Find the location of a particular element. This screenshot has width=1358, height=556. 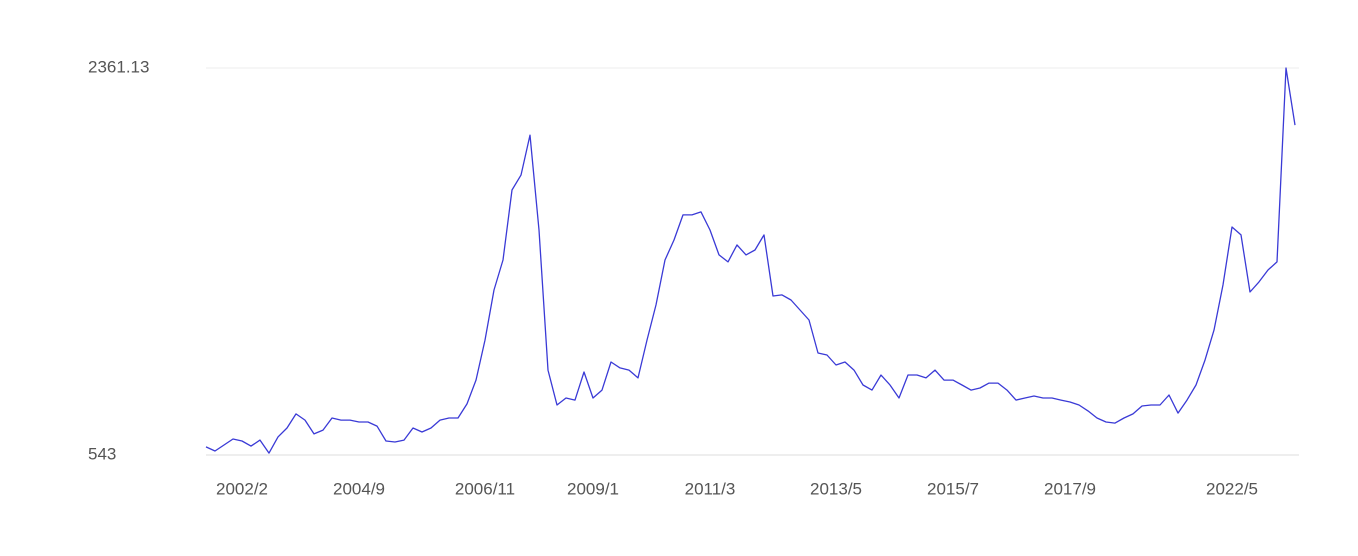

x-tick-label: 2002/2 is located at coordinates (242, 488).